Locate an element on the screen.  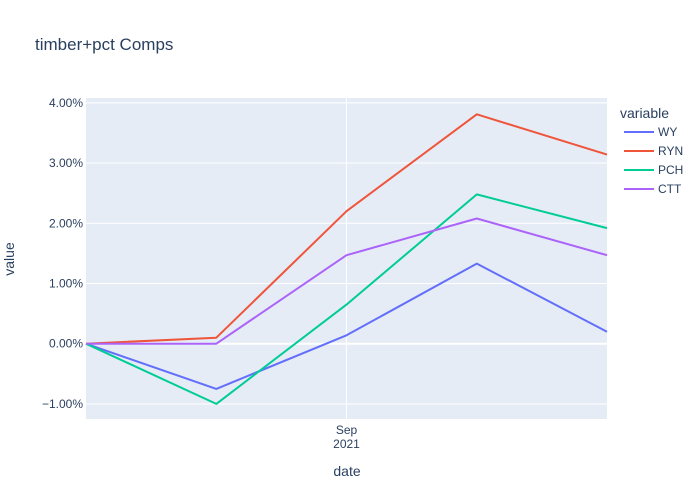
legend-label: CTT is located at coordinates (670, 189).